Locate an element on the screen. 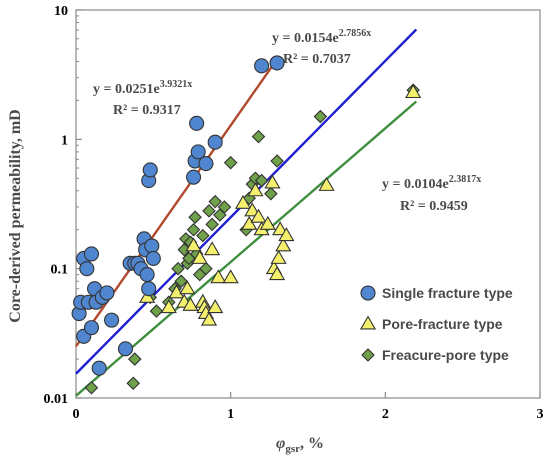 The width and height of the screenshot is (550, 458). y-tick-label: 0.01 is located at coordinates (56, 399).